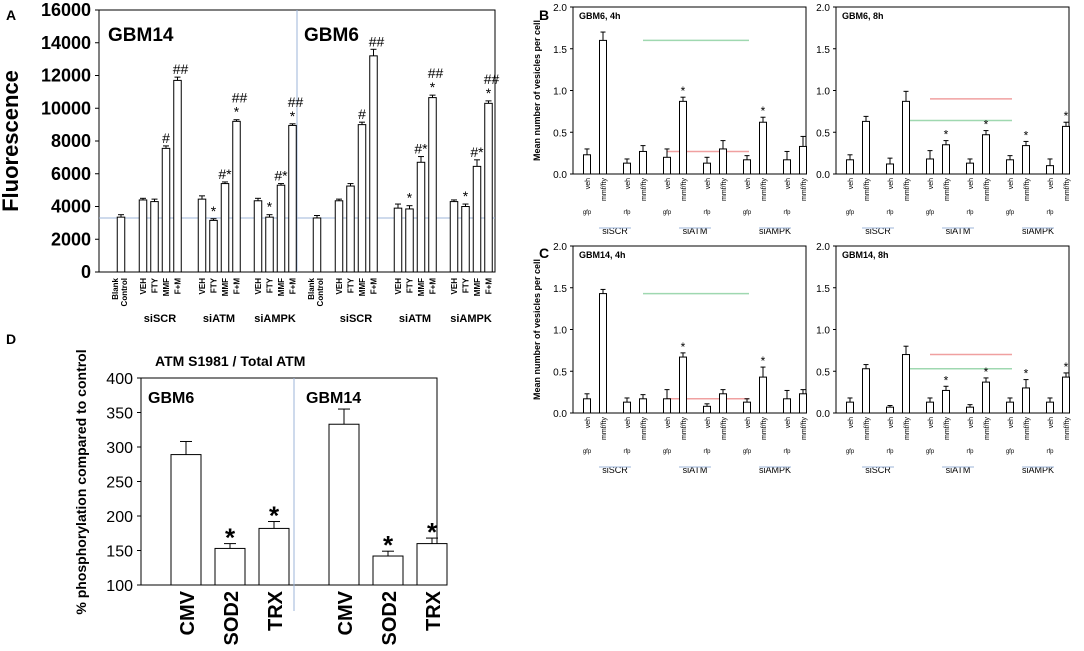 This screenshot has height=651, width=1084. Describe the element at coordinates (276, 610) in the screenshot. I see `panel-d-xlabel: TRX` at that location.